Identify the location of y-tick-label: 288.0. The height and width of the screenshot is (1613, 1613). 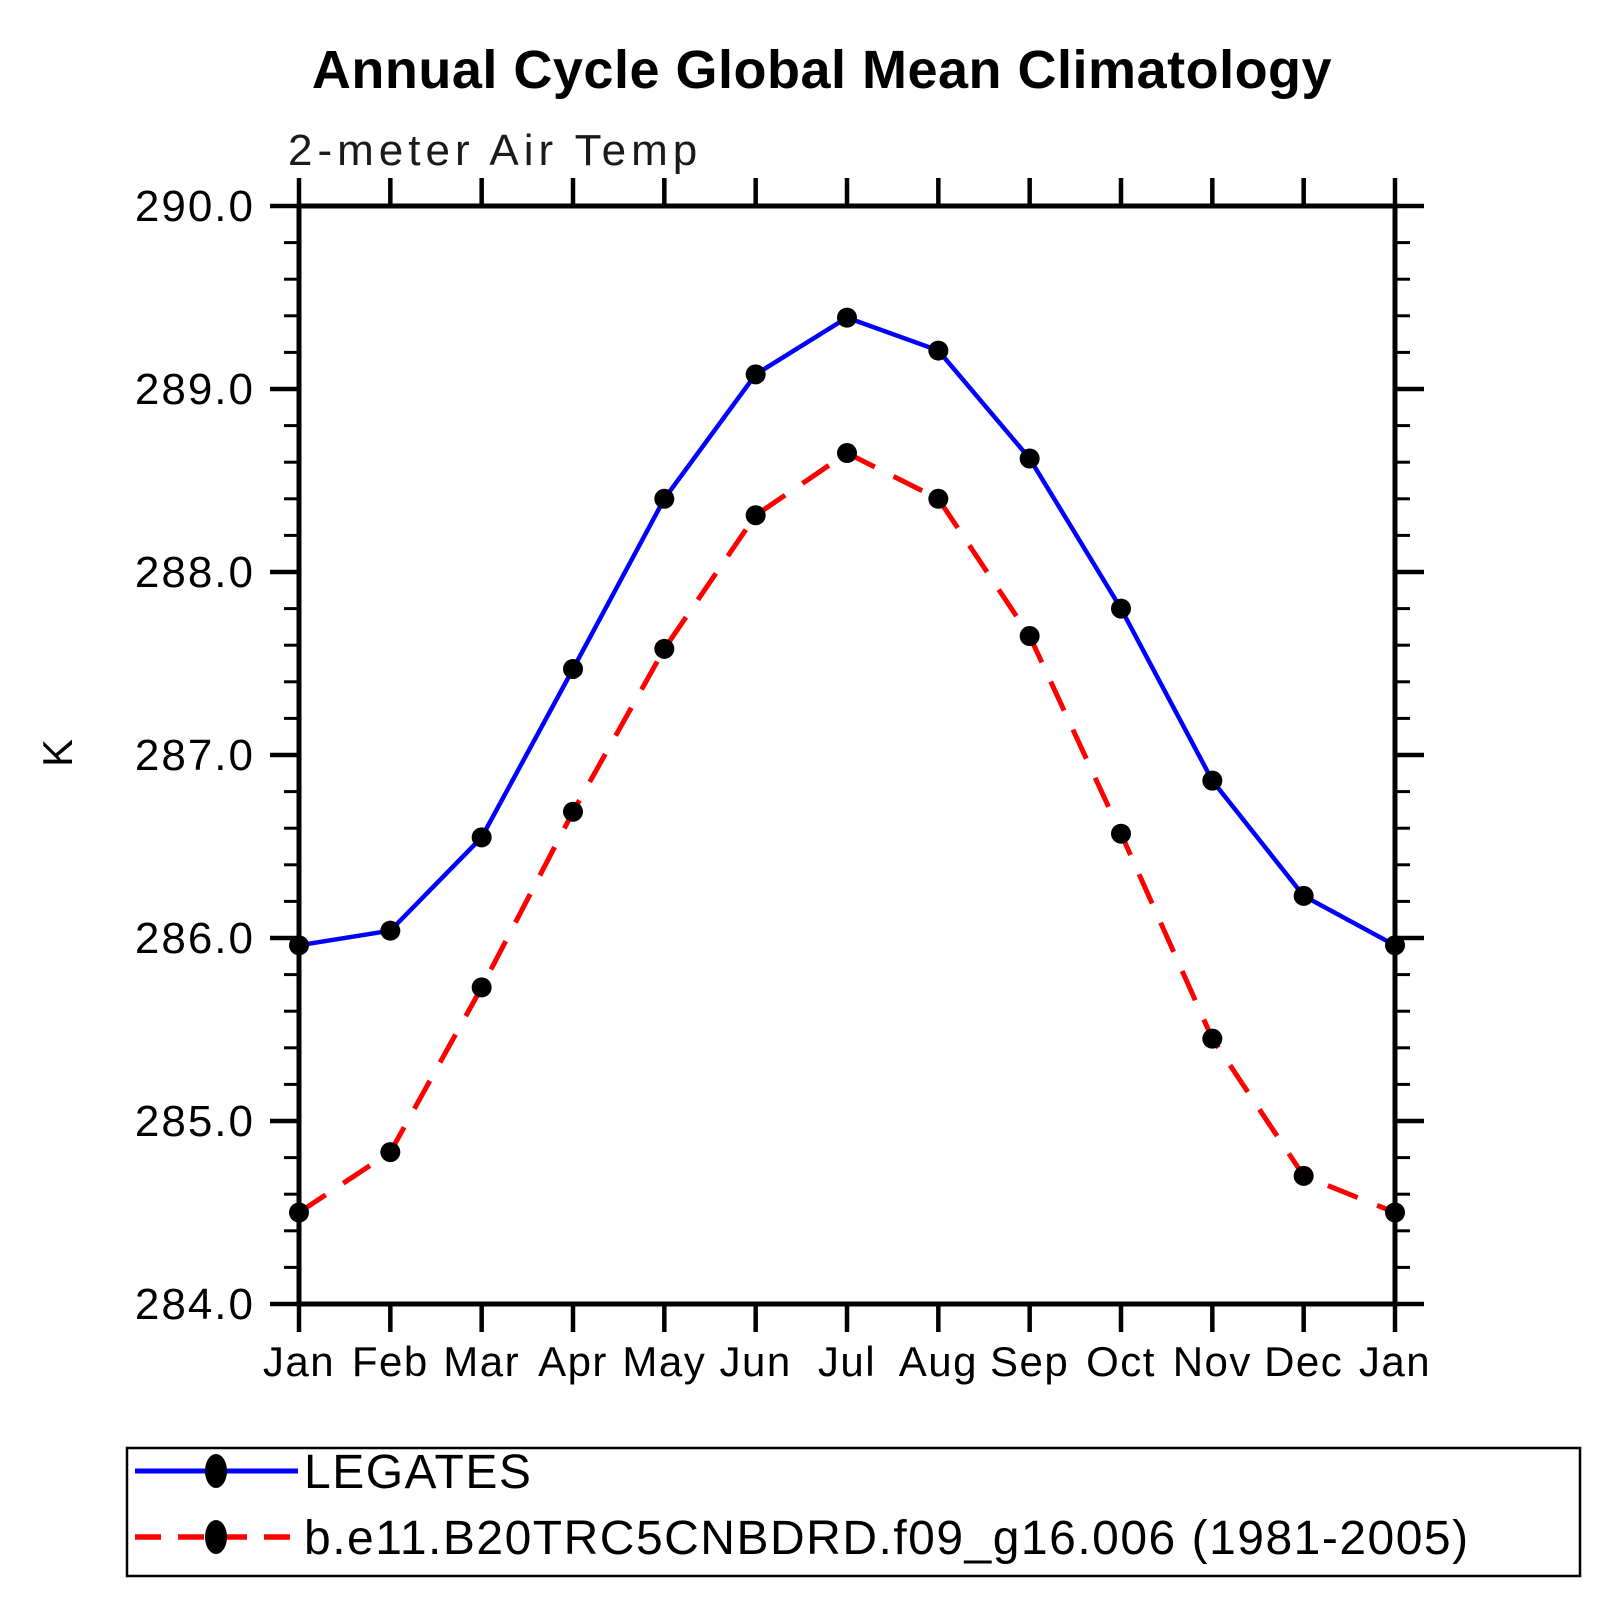
(195, 572).